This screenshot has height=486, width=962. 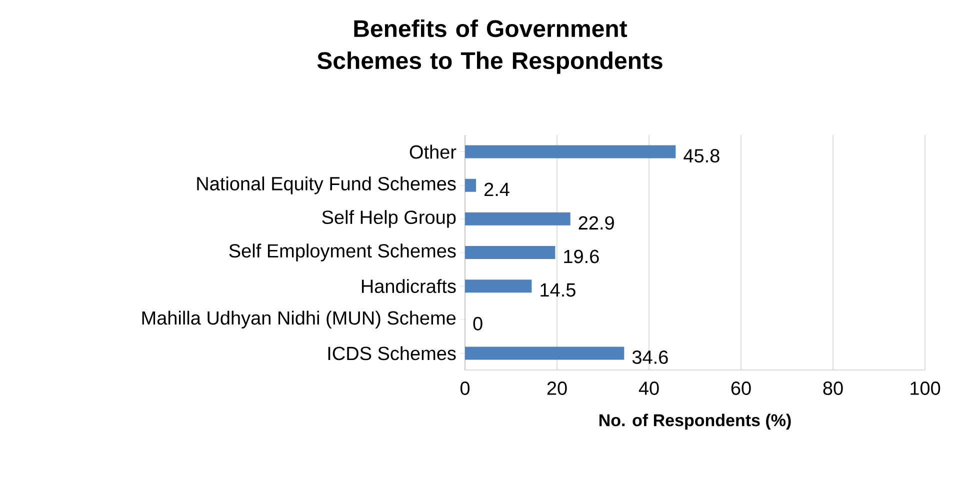 I want to click on x-tick-label: 100, so click(x=925, y=388).